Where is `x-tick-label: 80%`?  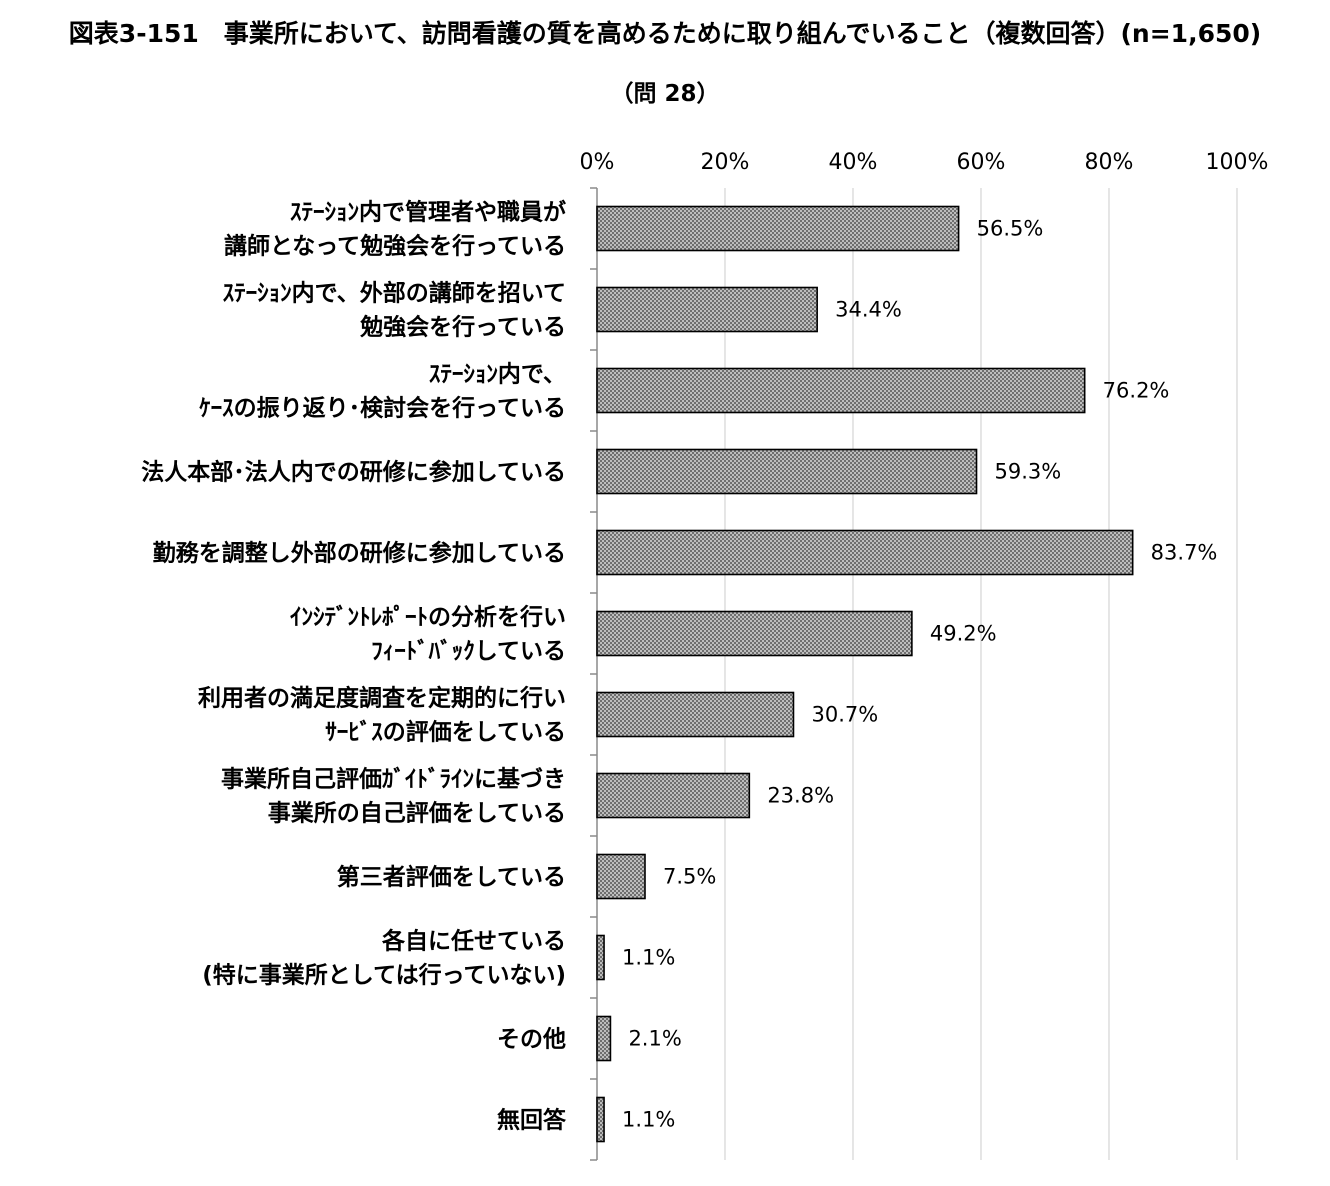 x-tick-label: 80% is located at coordinates (1109, 162).